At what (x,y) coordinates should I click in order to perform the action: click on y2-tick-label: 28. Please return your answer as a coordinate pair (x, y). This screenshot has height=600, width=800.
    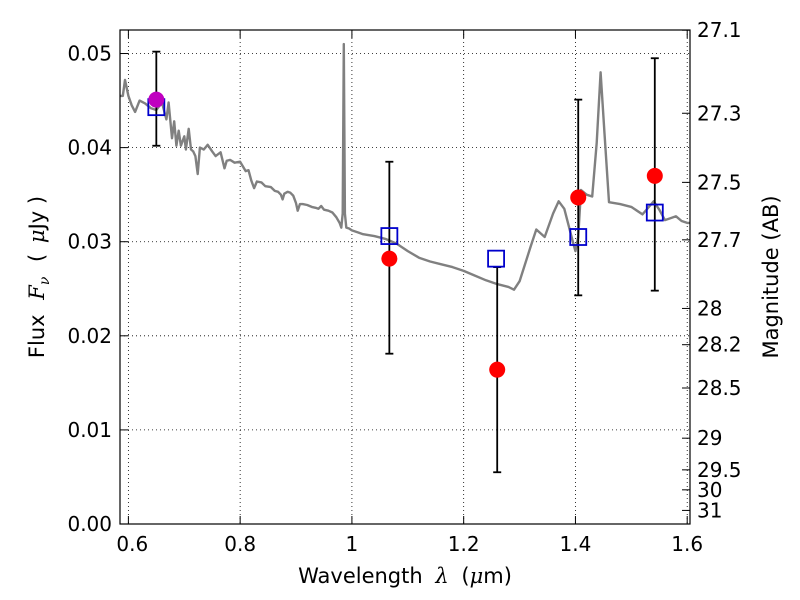
    Looking at the image, I should click on (709, 308).